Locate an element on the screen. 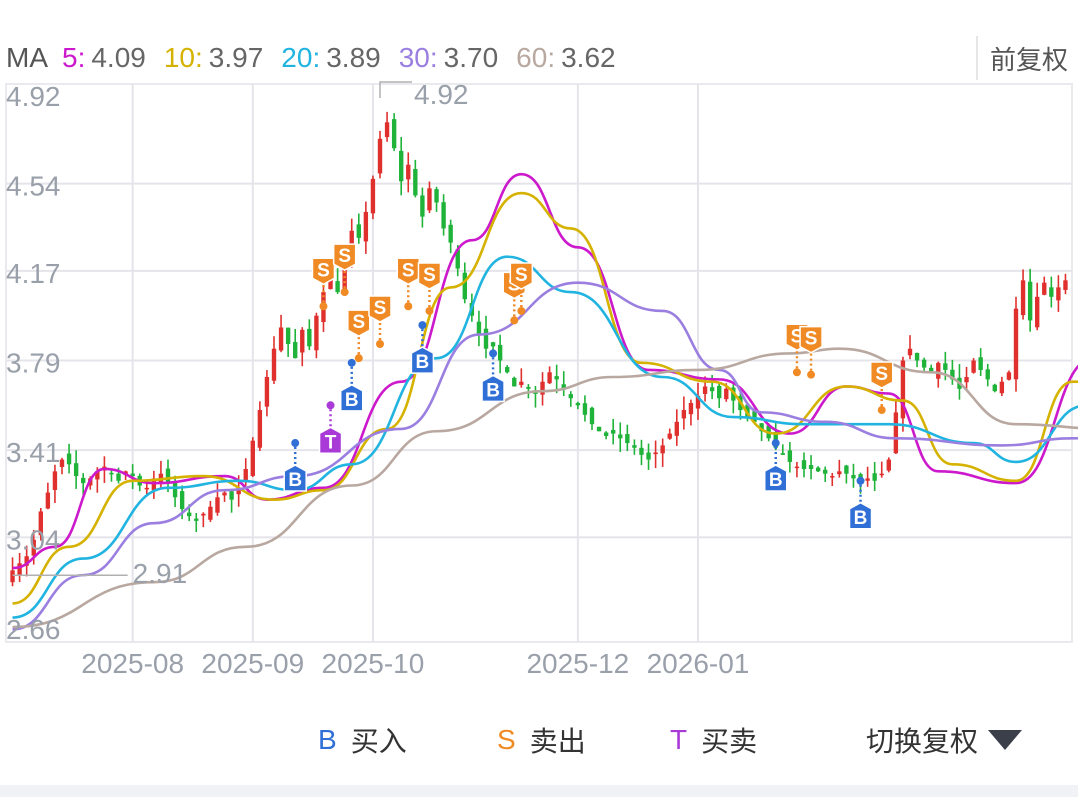 Image resolution: width=1078 pixels, height=797 pixels. y-tick-label: 3.04 is located at coordinates (33, 539).